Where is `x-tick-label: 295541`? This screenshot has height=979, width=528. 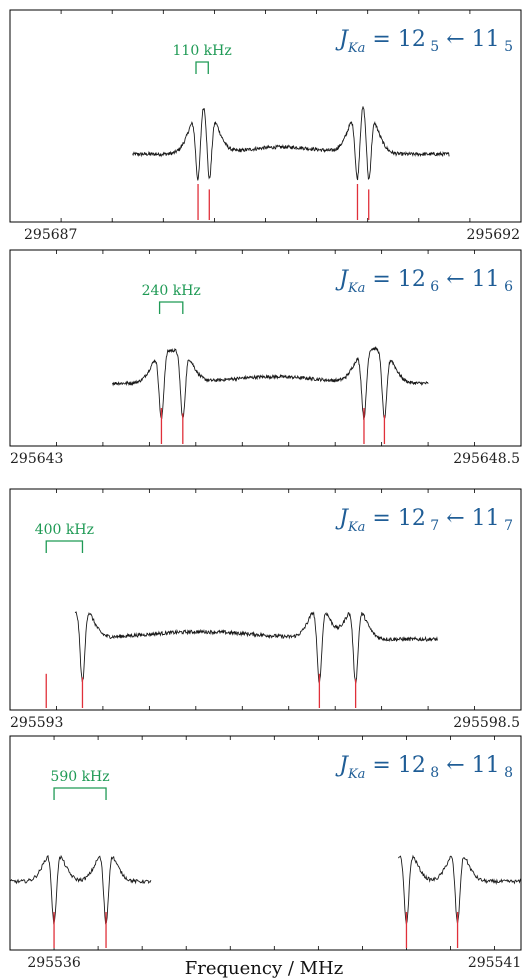 x-tick-label: 295541 is located at coordinates (494, 963).